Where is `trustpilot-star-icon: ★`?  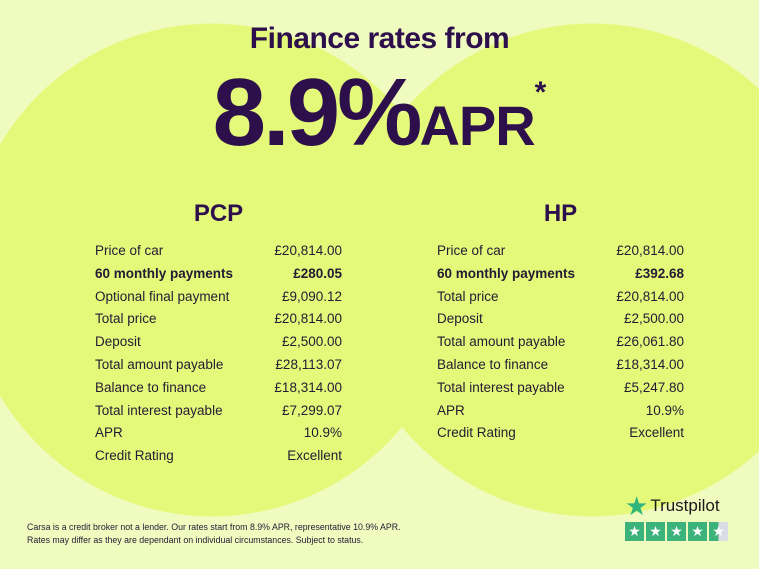 trustpilot-star-icon: ★ is located at coordinates (637, 506).